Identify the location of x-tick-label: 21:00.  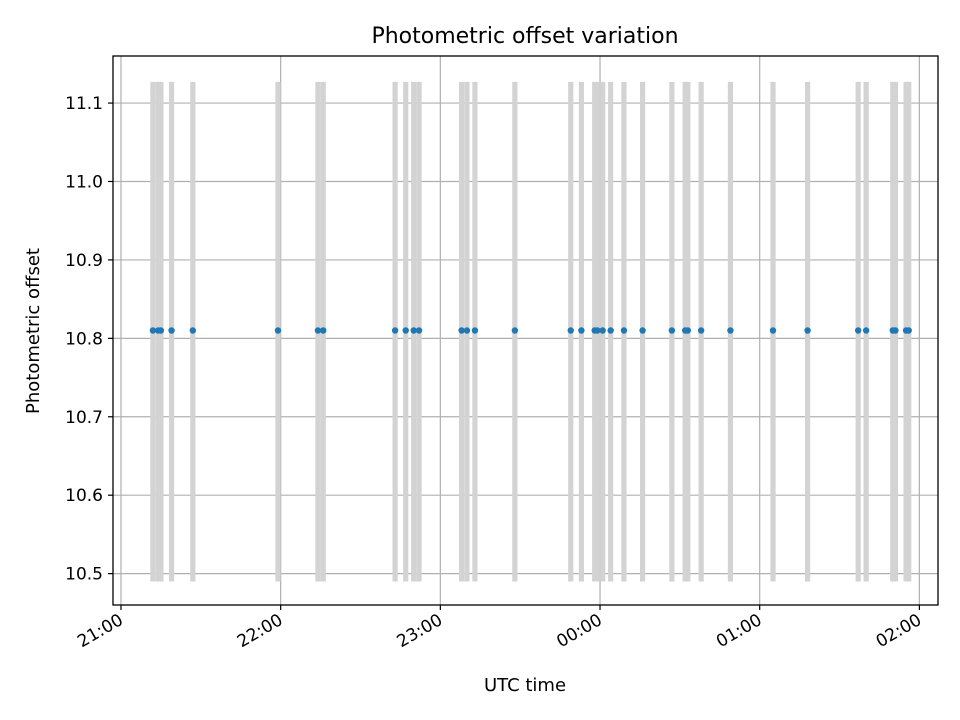
(100, 631).